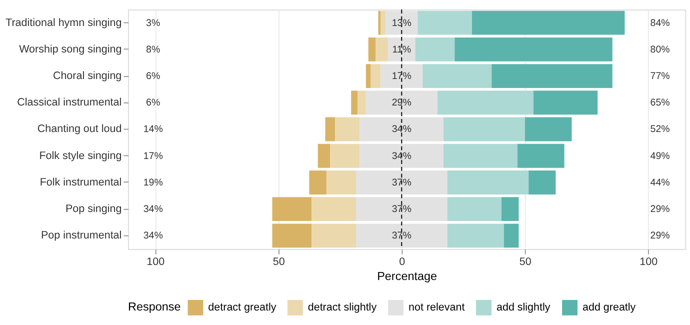 This screenshot has width=690, height=325. I want to click on x-axis-title: Percentage, so click(407, 276).